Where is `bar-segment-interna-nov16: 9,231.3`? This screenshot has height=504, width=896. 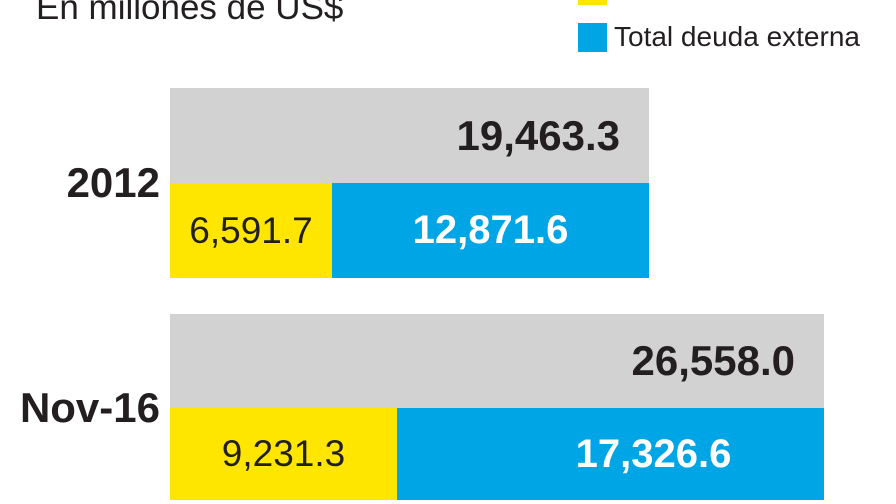
bar-segment-interna-nov16: 9,231.3 is located at coordinates (283, 454).